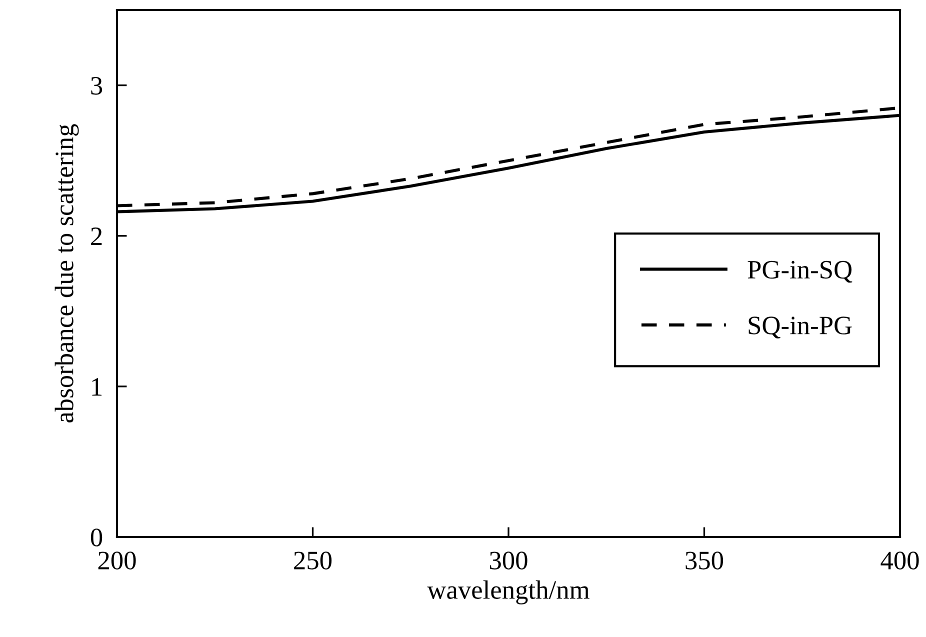 This screenshot has width=926, height=637. I want to click on x-tick-label: 350, so click(705, 561).